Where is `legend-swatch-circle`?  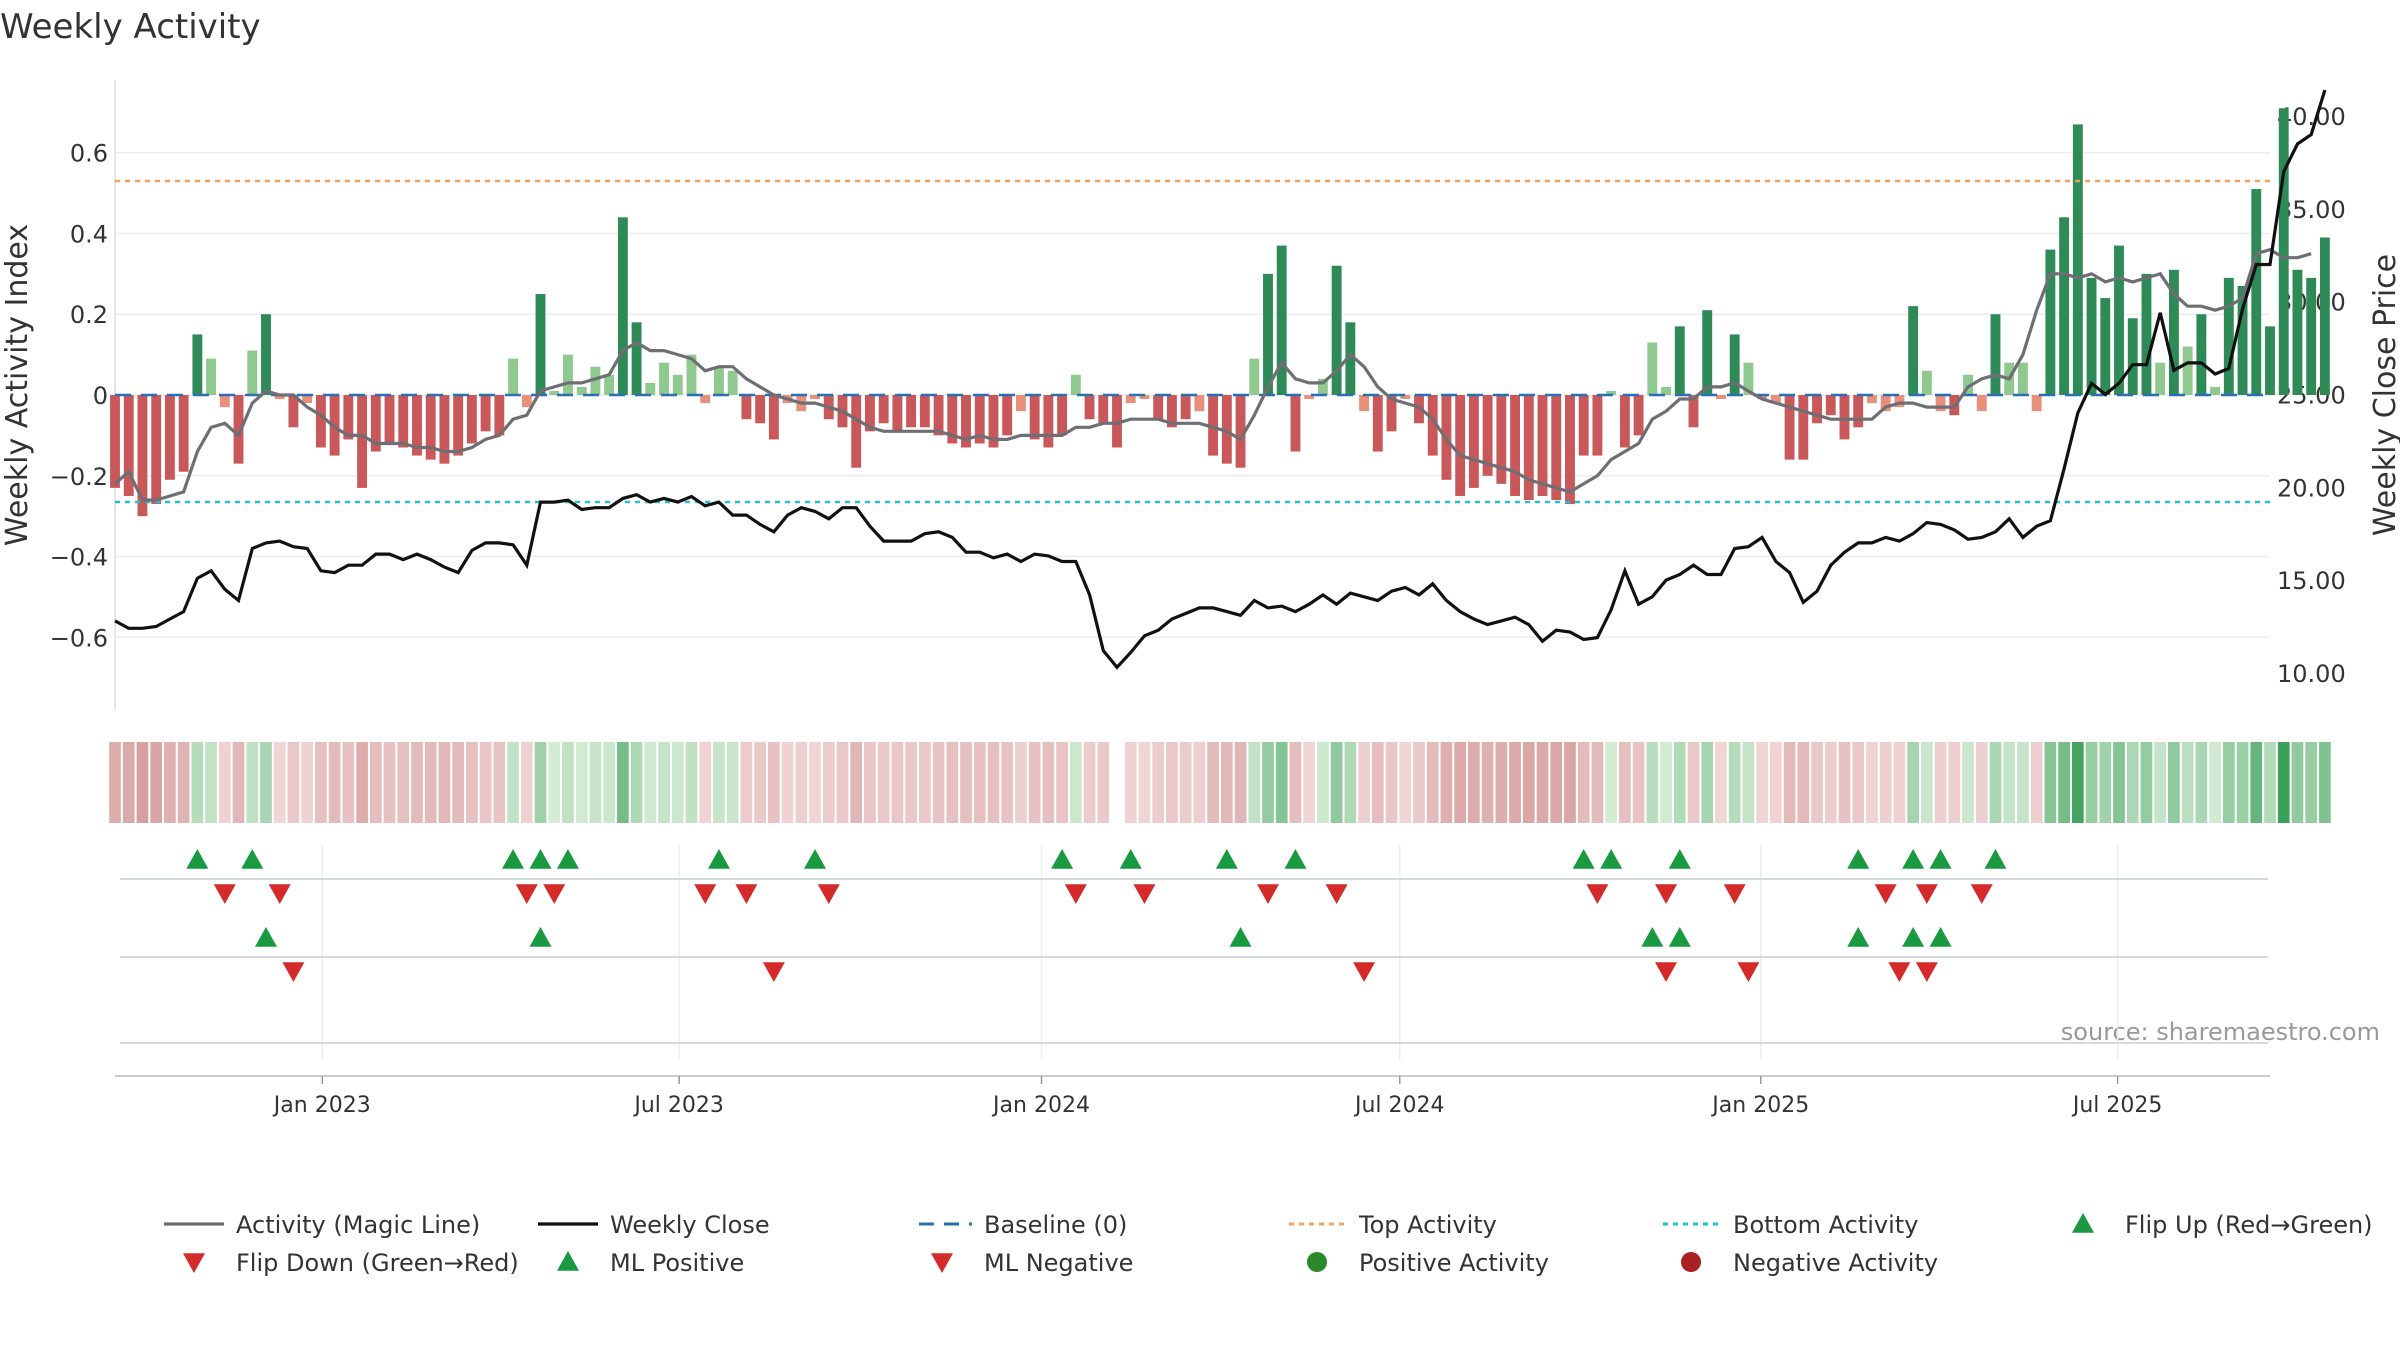 legend-swatch-circle is located at coordinates (1317, 1262).